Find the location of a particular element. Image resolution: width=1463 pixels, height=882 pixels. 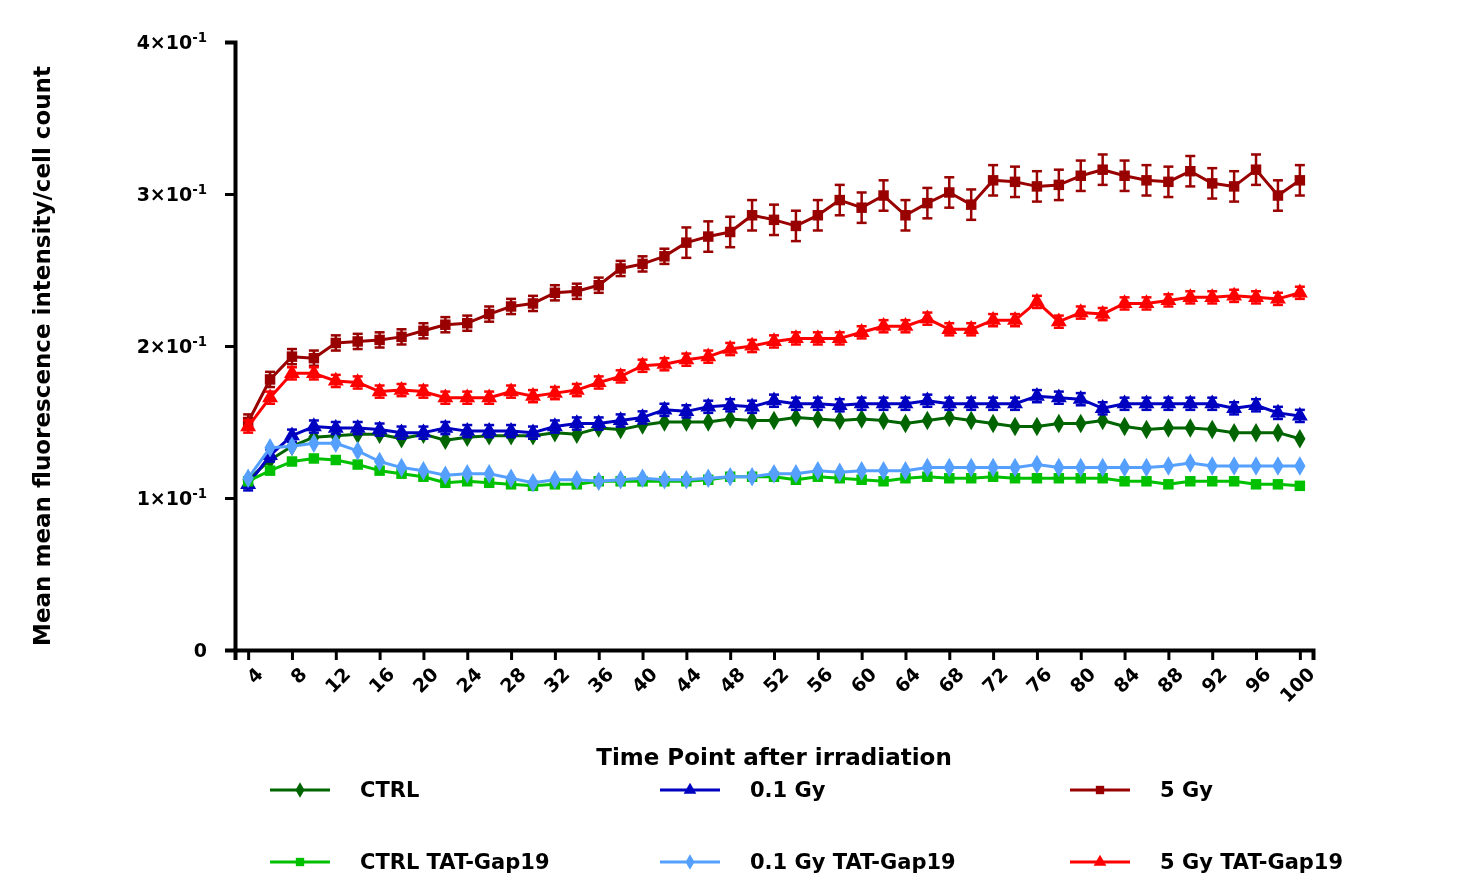

x-tick-label: 80 is located at coordinates (1082, 679).